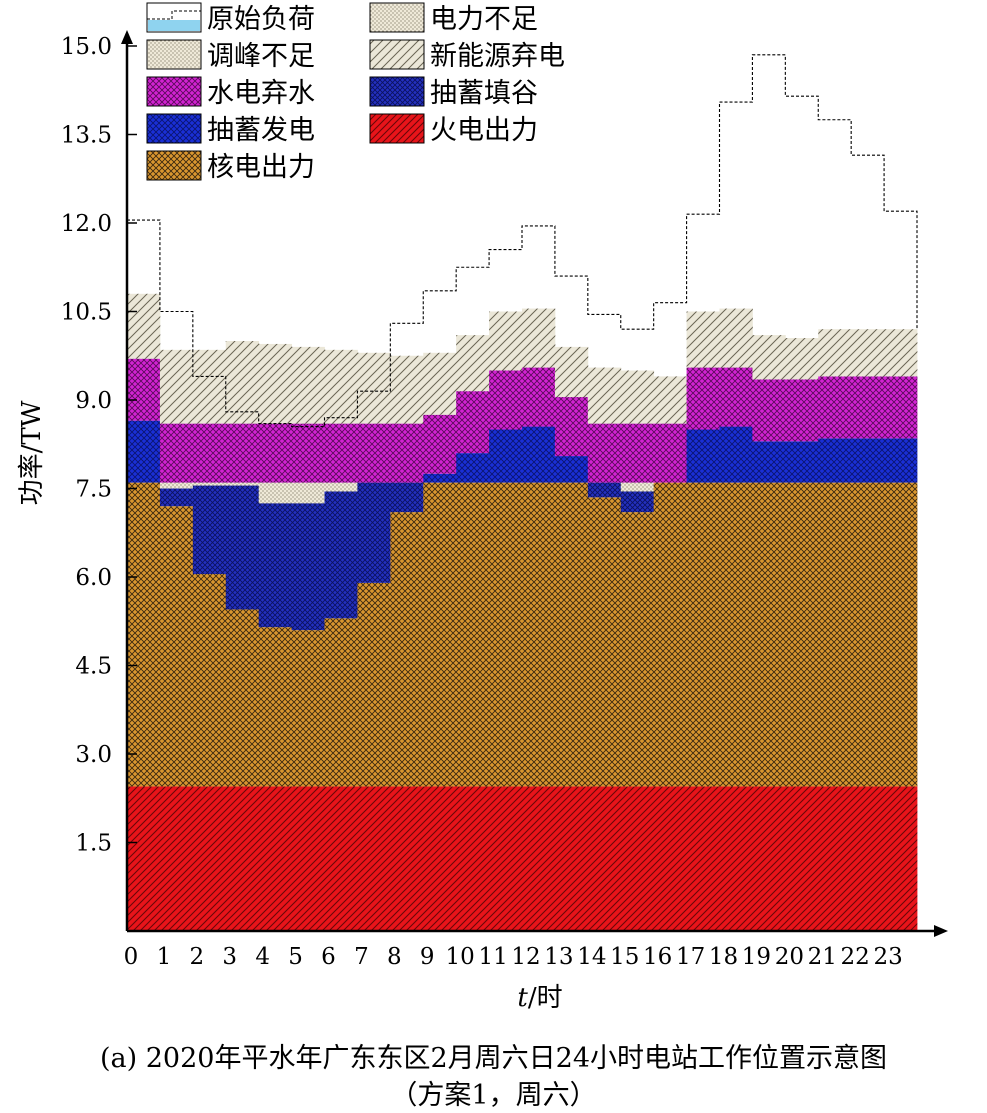  I want to click on legend-item-pumped_gen: 抽蓄发电, so click(230, 129).